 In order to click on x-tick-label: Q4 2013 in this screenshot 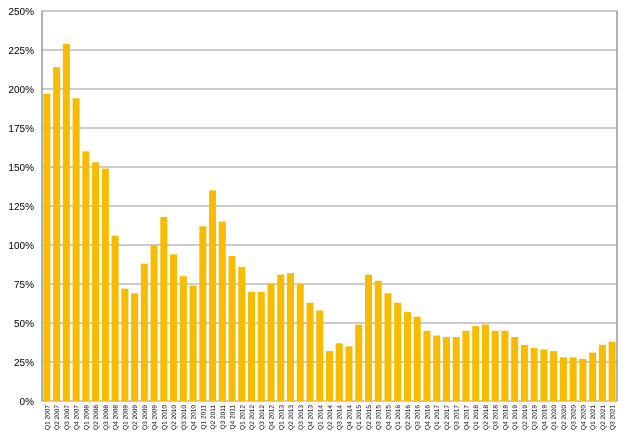, I will do `click(311, 417)`.